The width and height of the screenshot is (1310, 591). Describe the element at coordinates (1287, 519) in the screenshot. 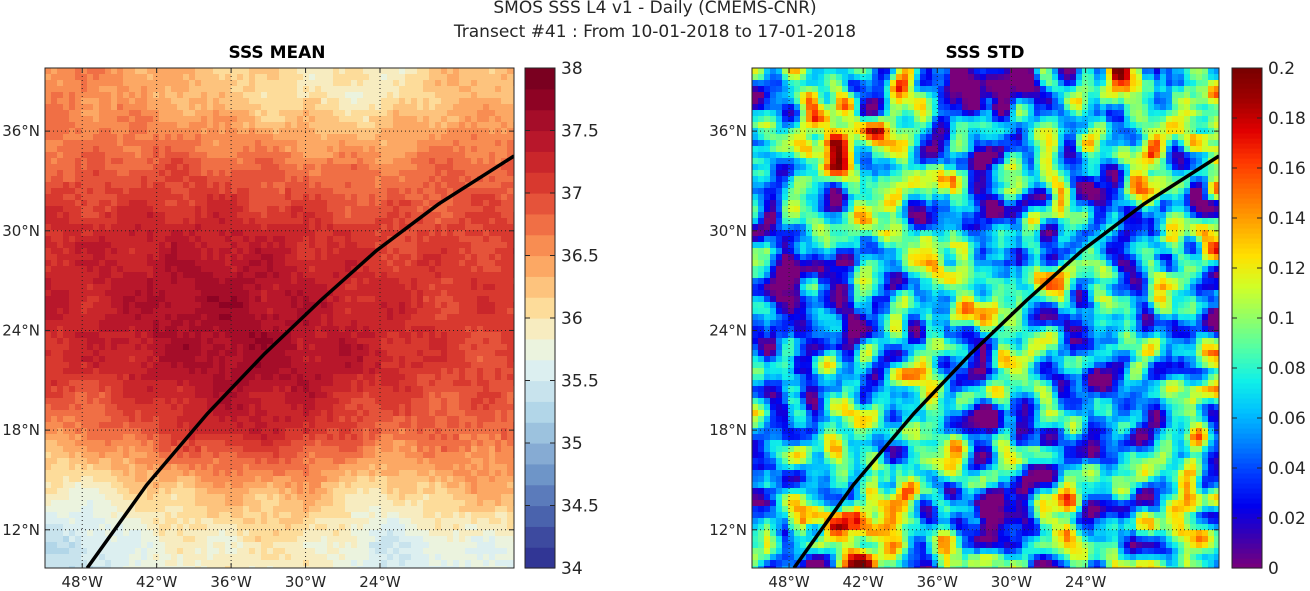

I see `colorbar-tick-label: 0.02` at that location.